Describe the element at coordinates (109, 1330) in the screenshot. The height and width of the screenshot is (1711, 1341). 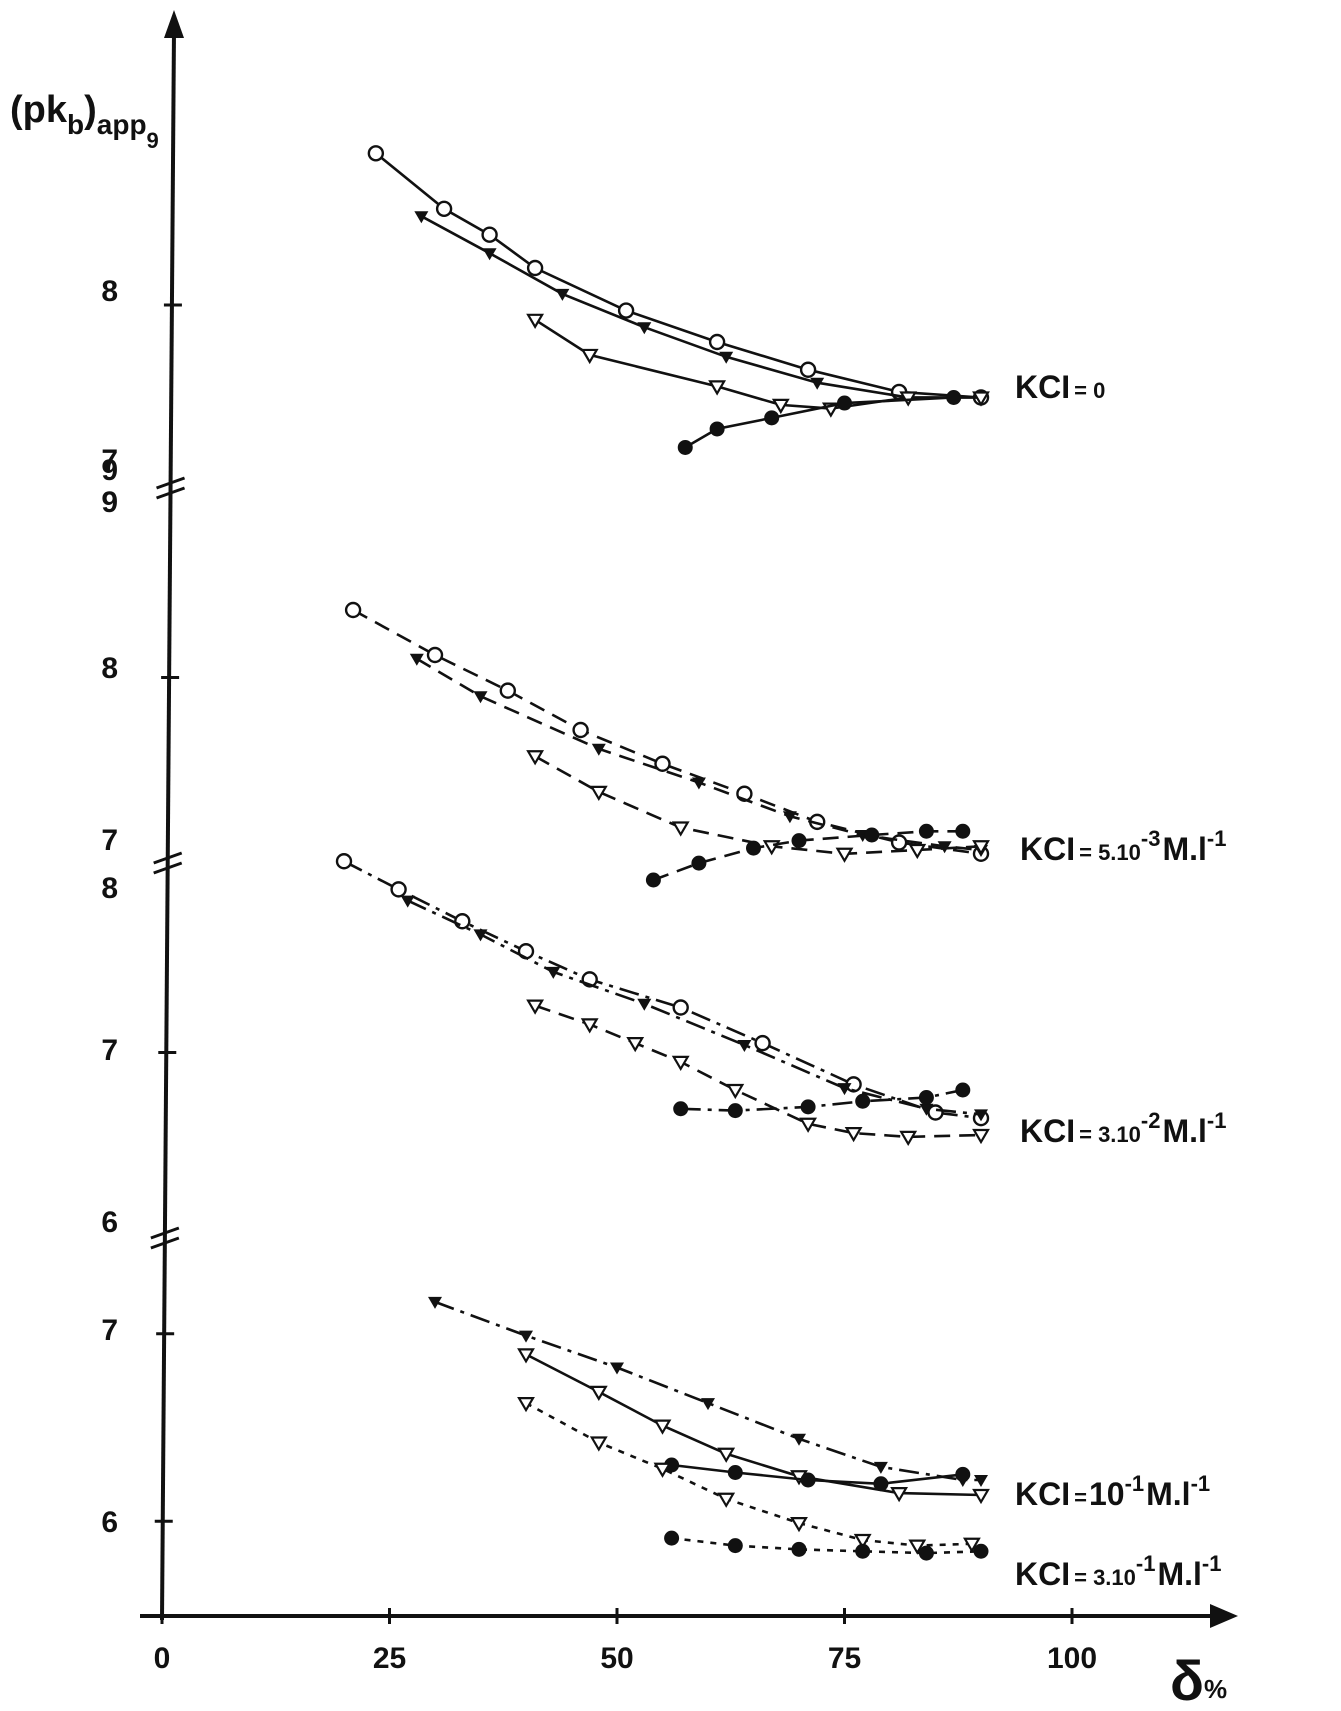
I see `y-tick-label: 7` at that location.